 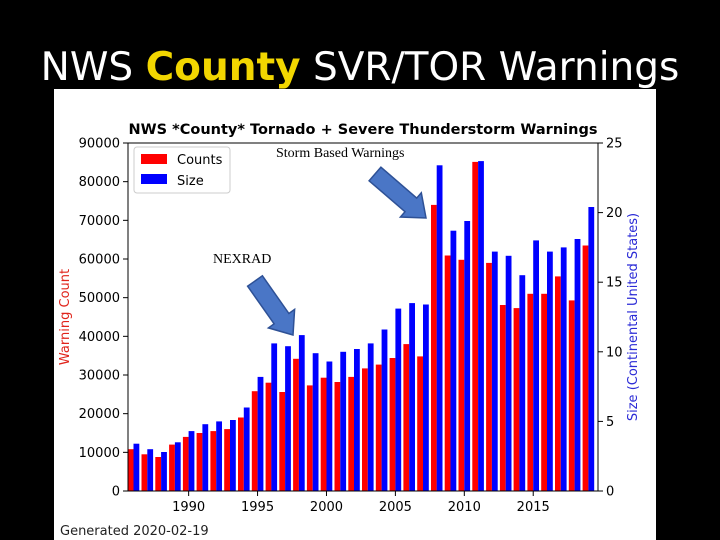 What do you see at coordinates (99, 182) in the screenshot?
I see `y-left-tick-label: 80000` at bounding box center [99, 182].